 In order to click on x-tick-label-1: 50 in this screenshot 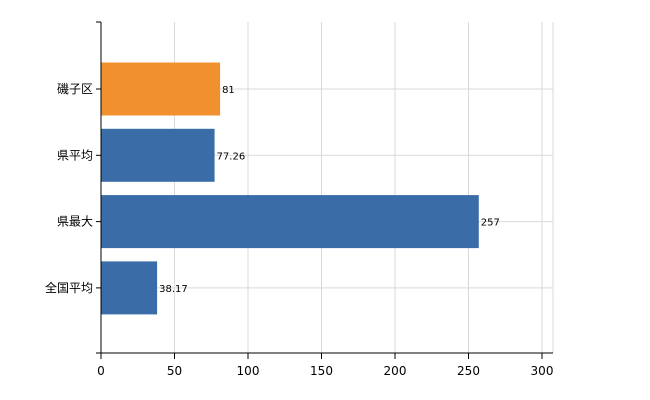, I will do `click(174, 371)`.